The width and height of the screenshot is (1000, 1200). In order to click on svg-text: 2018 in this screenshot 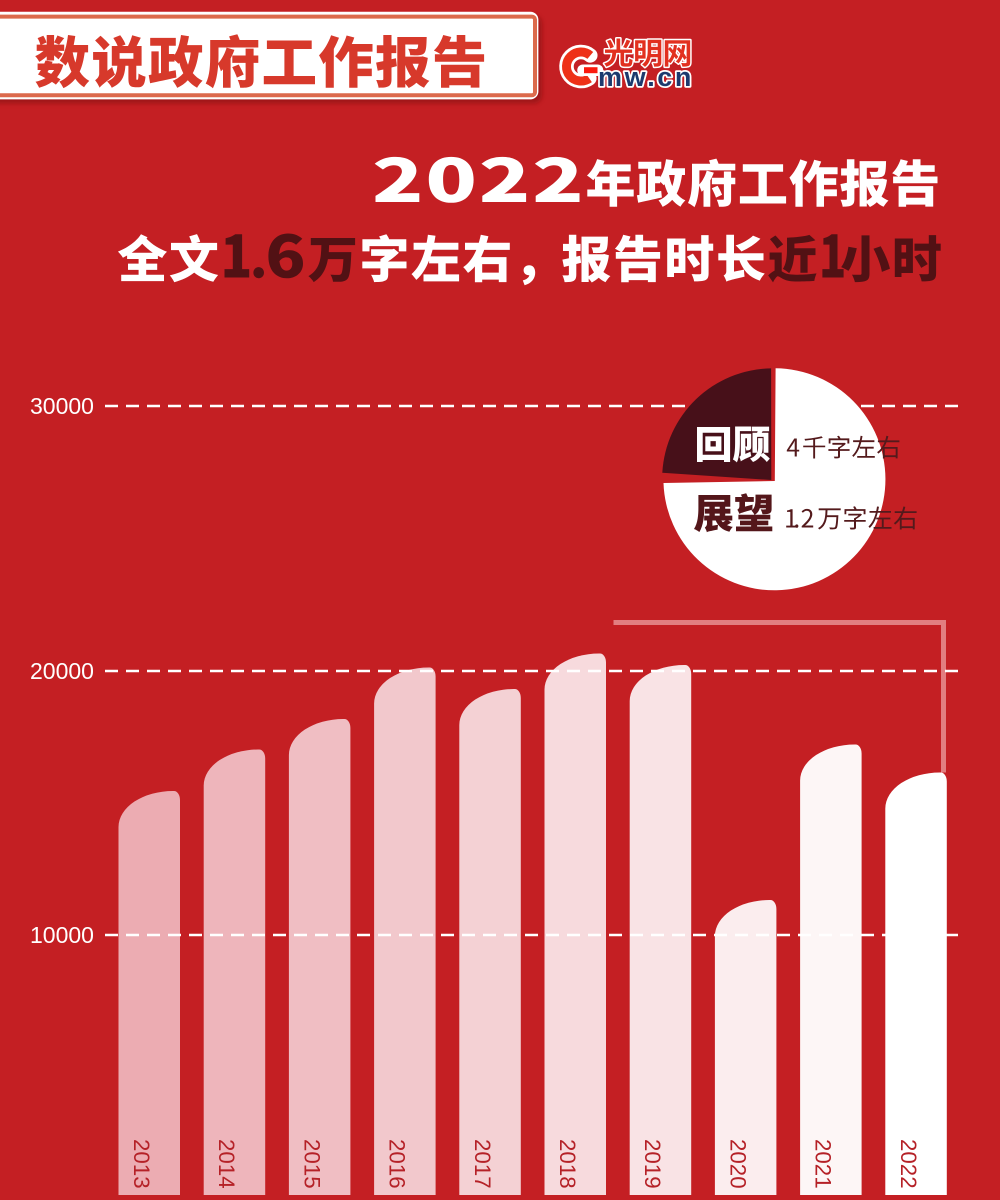, I will do `click(567, 1164)`.